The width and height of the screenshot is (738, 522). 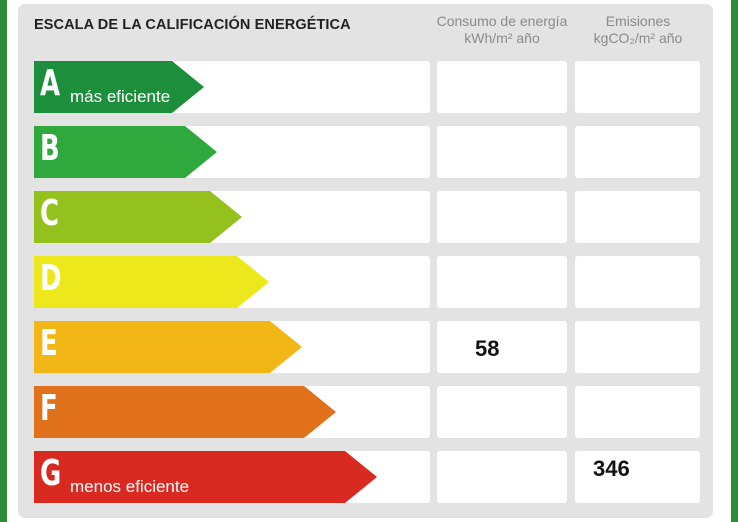 What do you see at coordinates (502, 21) in the screenshot?
I see `consumption-header-line1: Consumo de energía` at bounding box center [502, 21].